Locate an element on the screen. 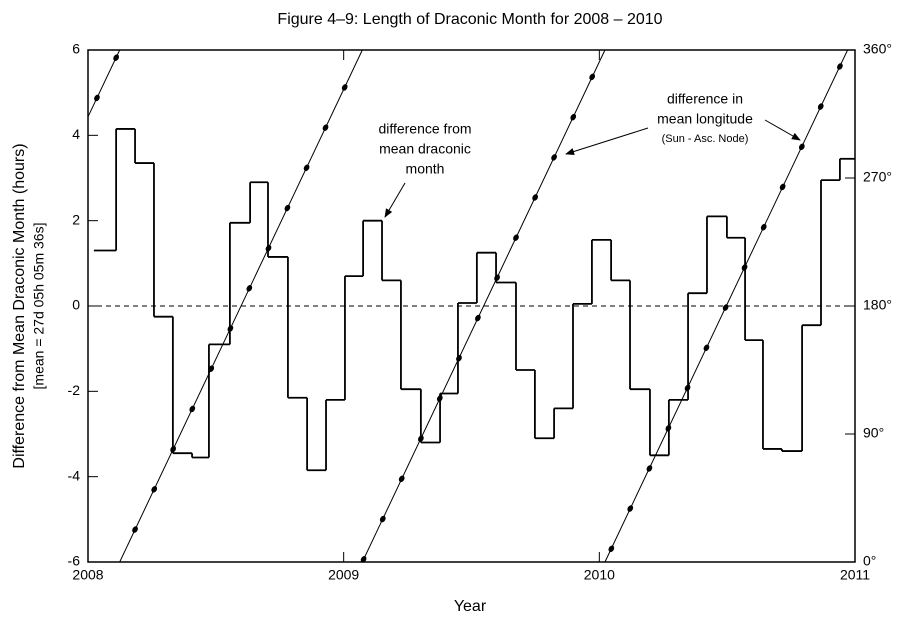 This screenshot has height=623, width=907. y2-tick-label: 270° is located at coordinates (877, 177).